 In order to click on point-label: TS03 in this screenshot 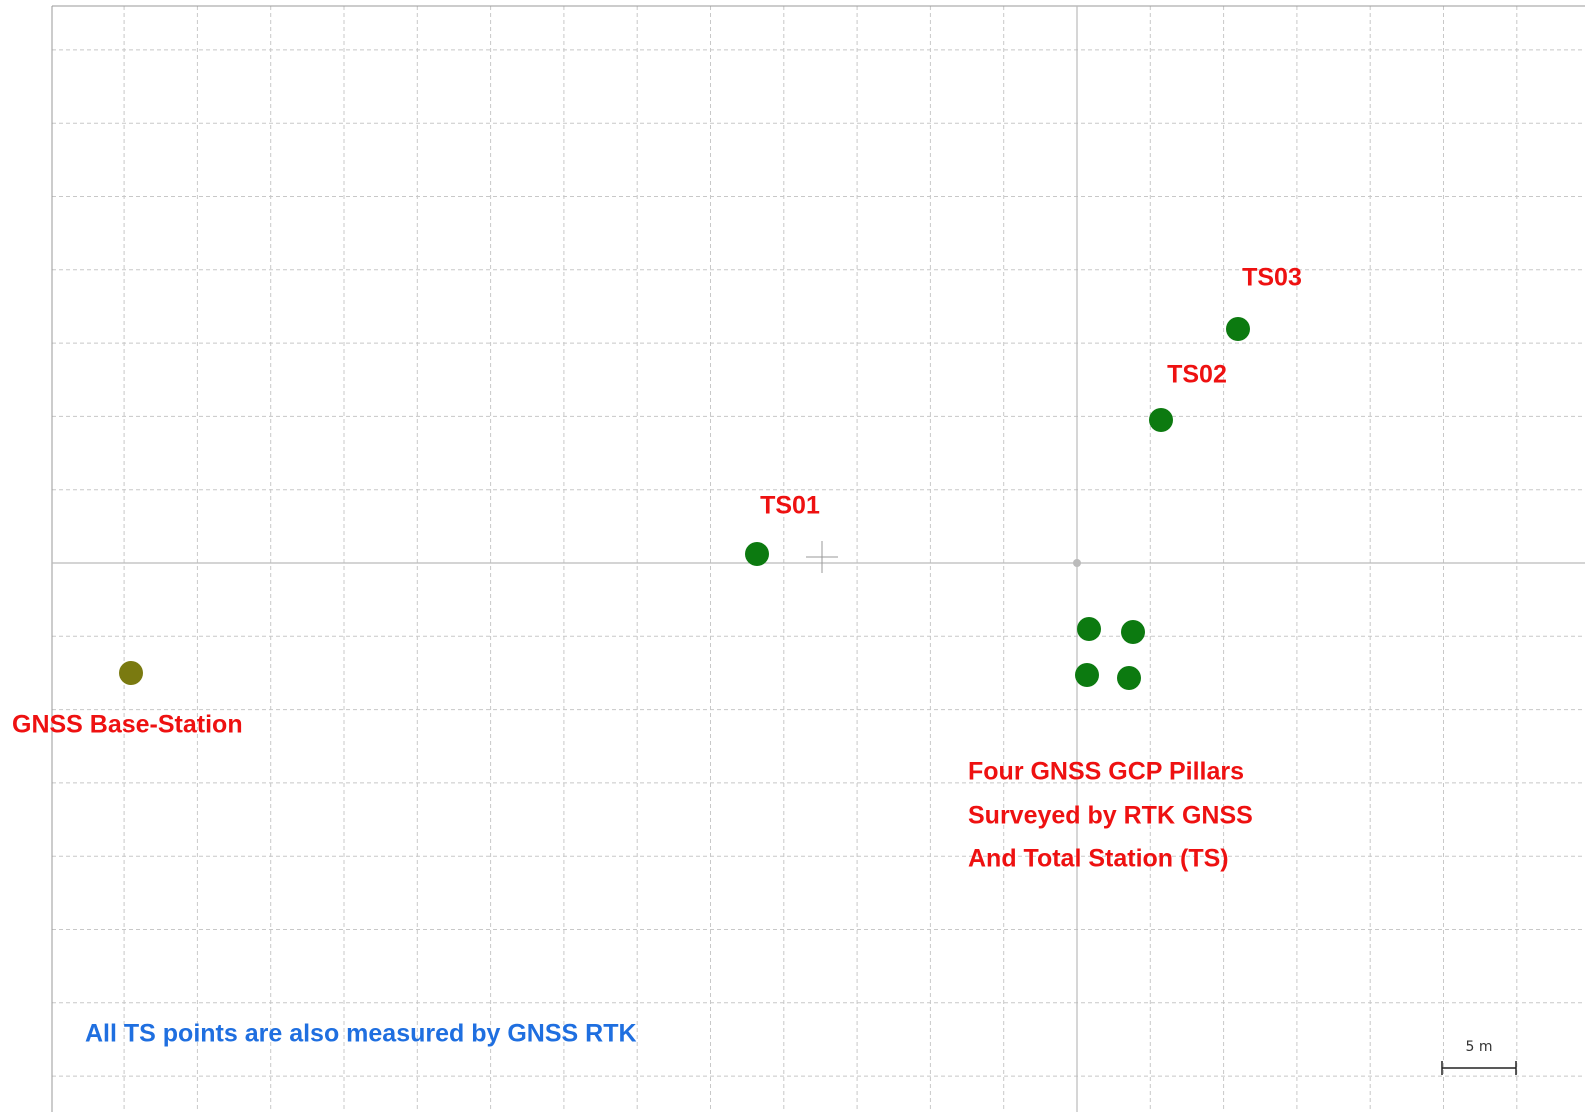, I will do `click(1272, 278)`.